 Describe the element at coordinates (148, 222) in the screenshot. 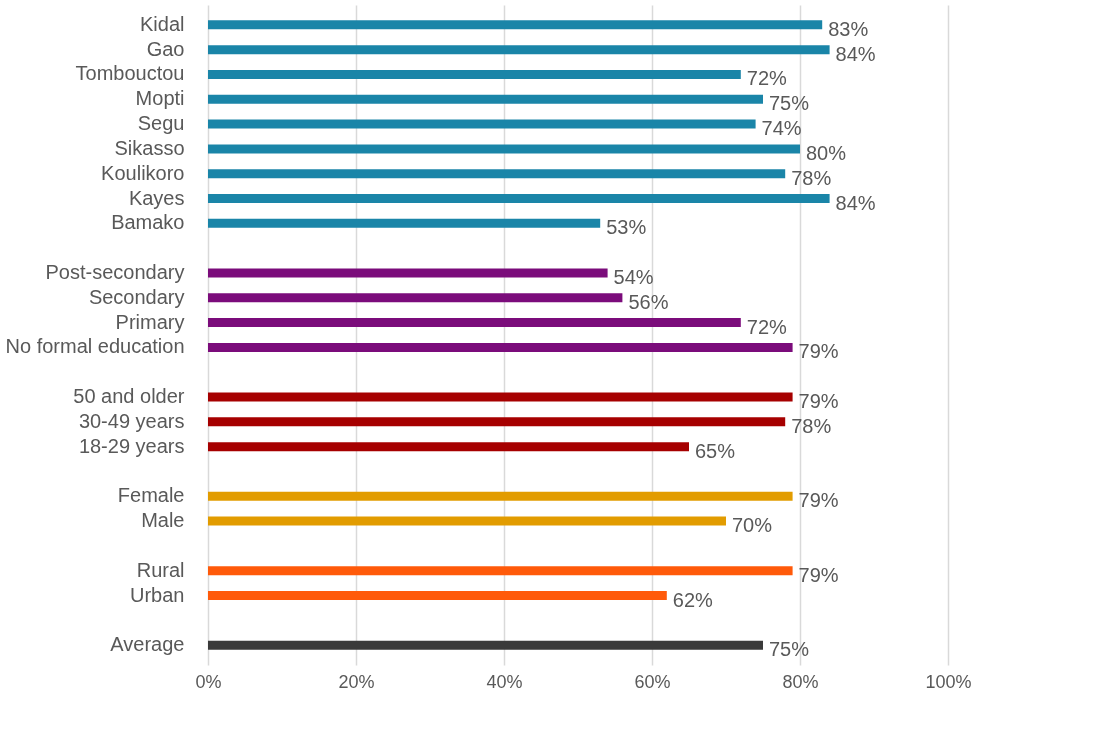

I see `y-tick-label: Bamako` at that location.